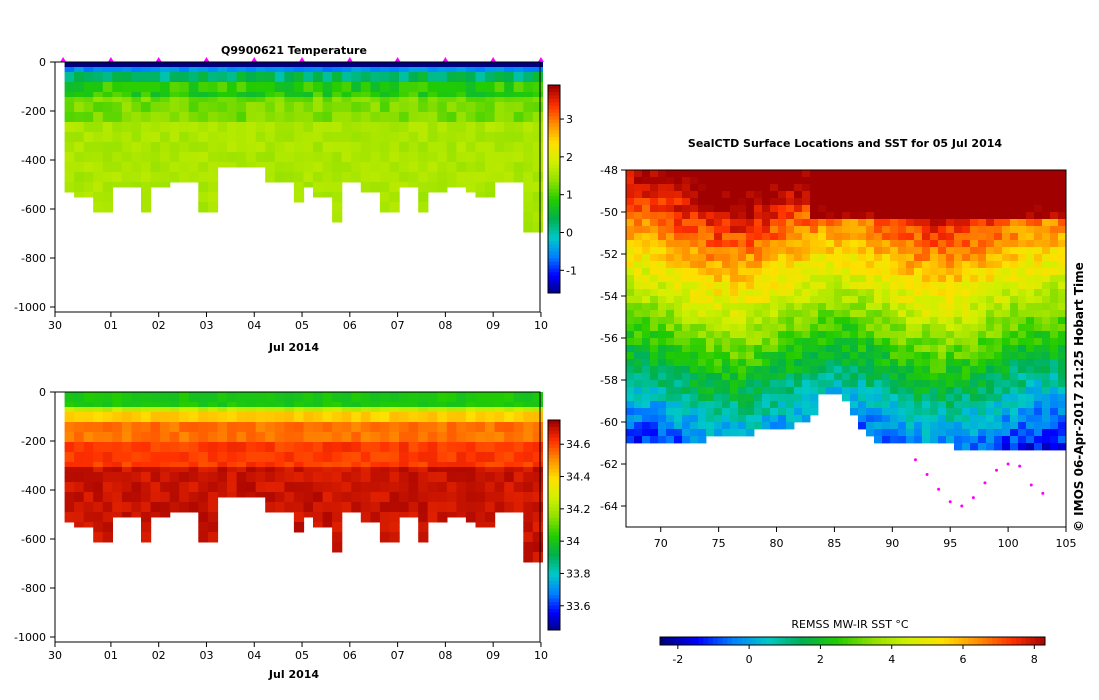 The height and width of the screenshot is (700, 1099). What do you see at coordinates (33, 160) in the screenshot?
I see `y-tick-label: -400` at bounding box center [33, 160].